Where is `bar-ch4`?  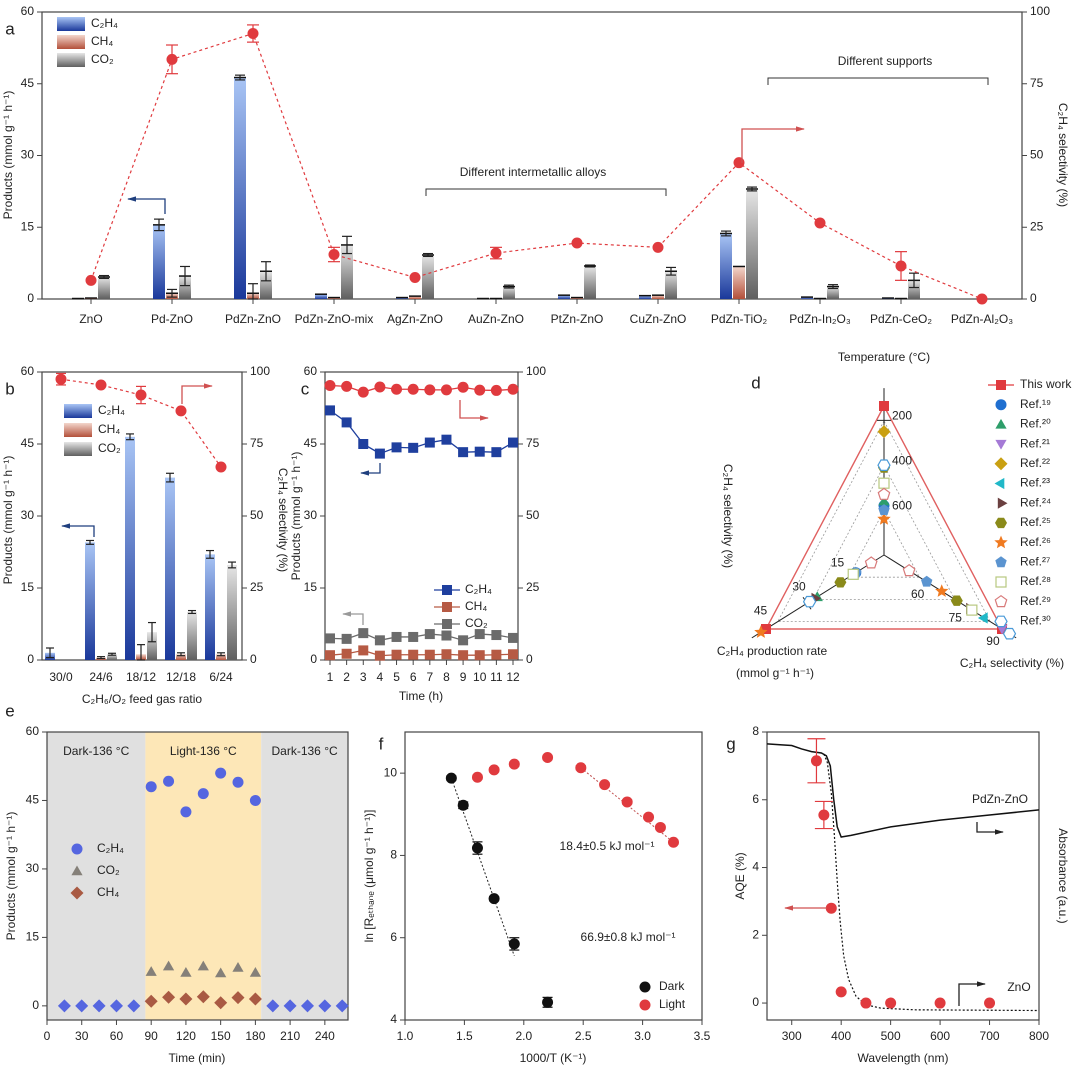 bar-ch4 is located at coordinates (739, 282).